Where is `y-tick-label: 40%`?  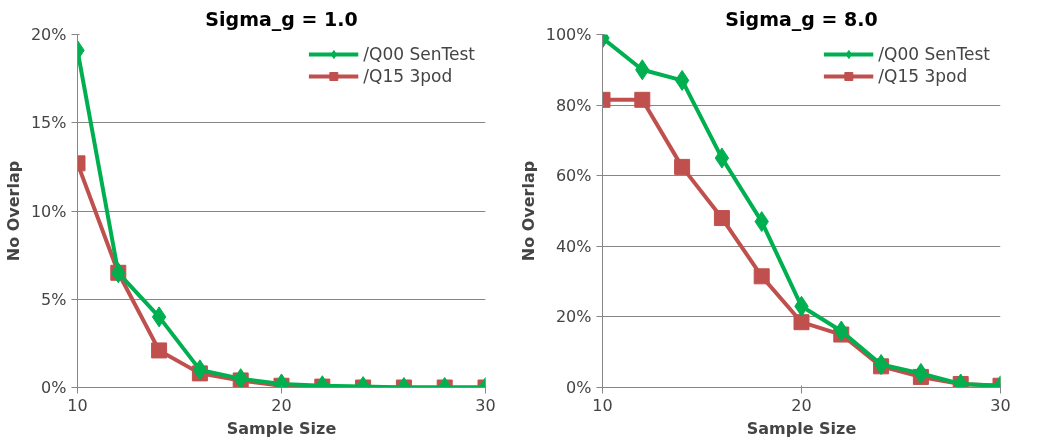 y-tick-label: 40% is located at coordinates (573, 246).